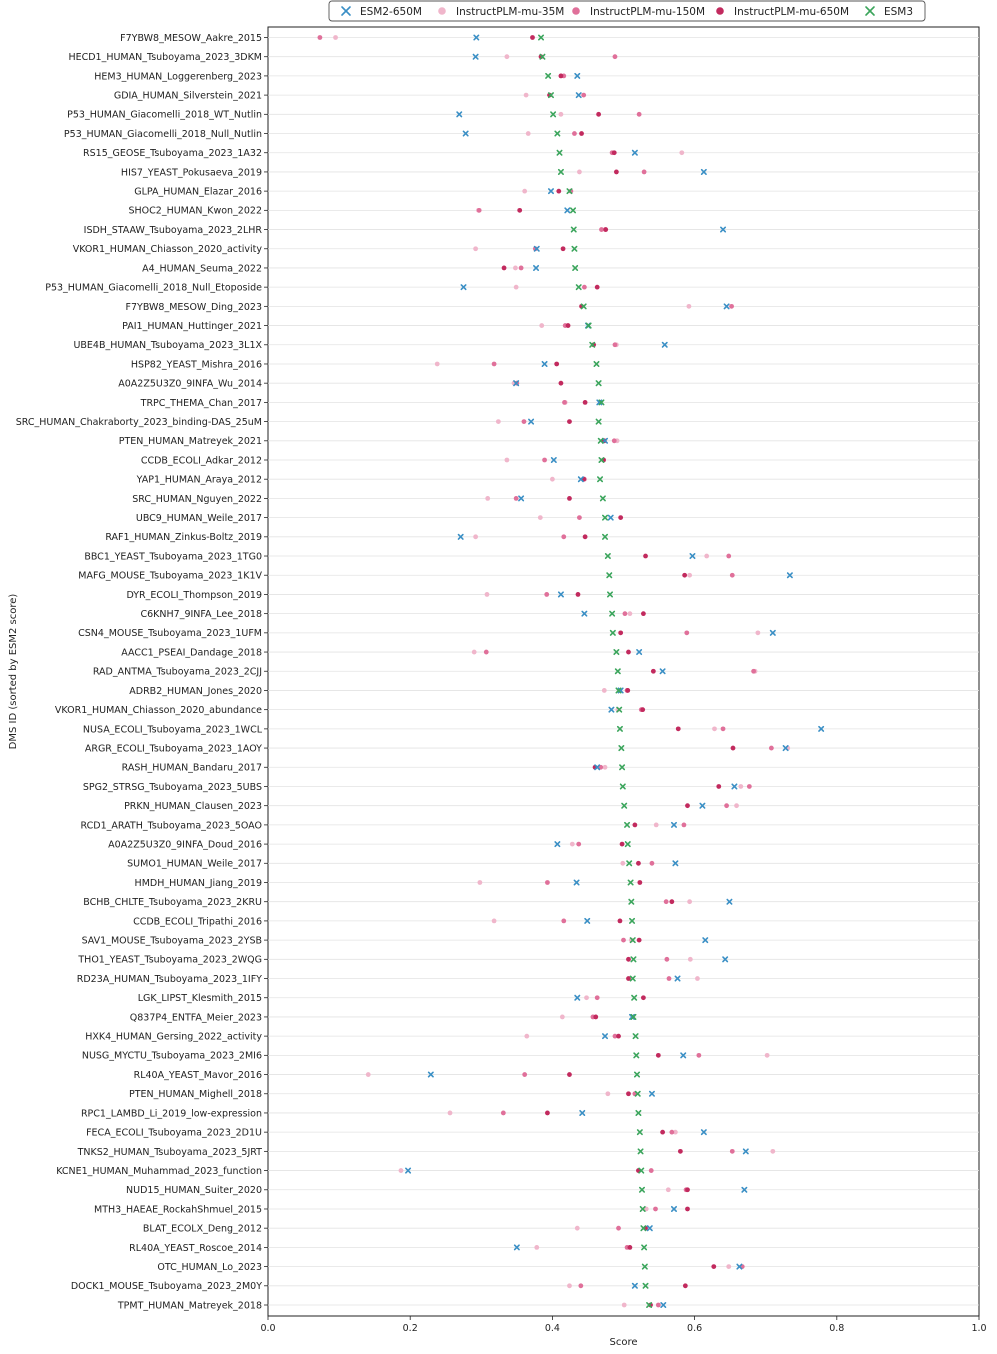 This screenshot has width=997, height=1354. I want to click on y-tick-label: RS15_GEOSE_Tsuboyama_2023_1A32, so click(172, 153).